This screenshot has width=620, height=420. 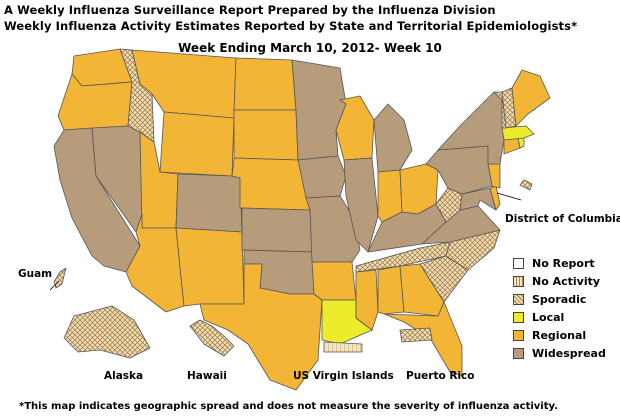 I want to click on legend-item-regional: Regional, so click(x=559, y=335).